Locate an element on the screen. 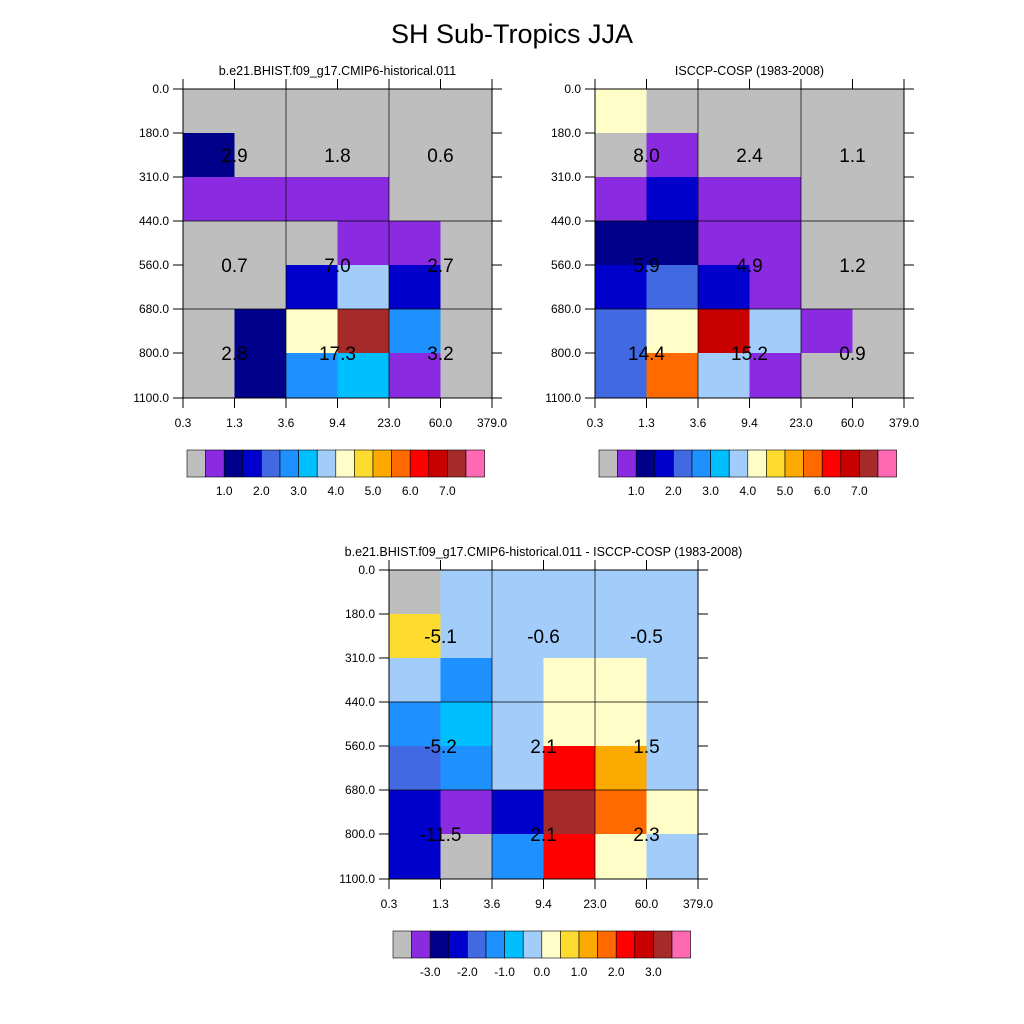 The width and height of the screenshot is (1024, 1024). box-value-label: -0.6 is located at coordinates (543, 637).